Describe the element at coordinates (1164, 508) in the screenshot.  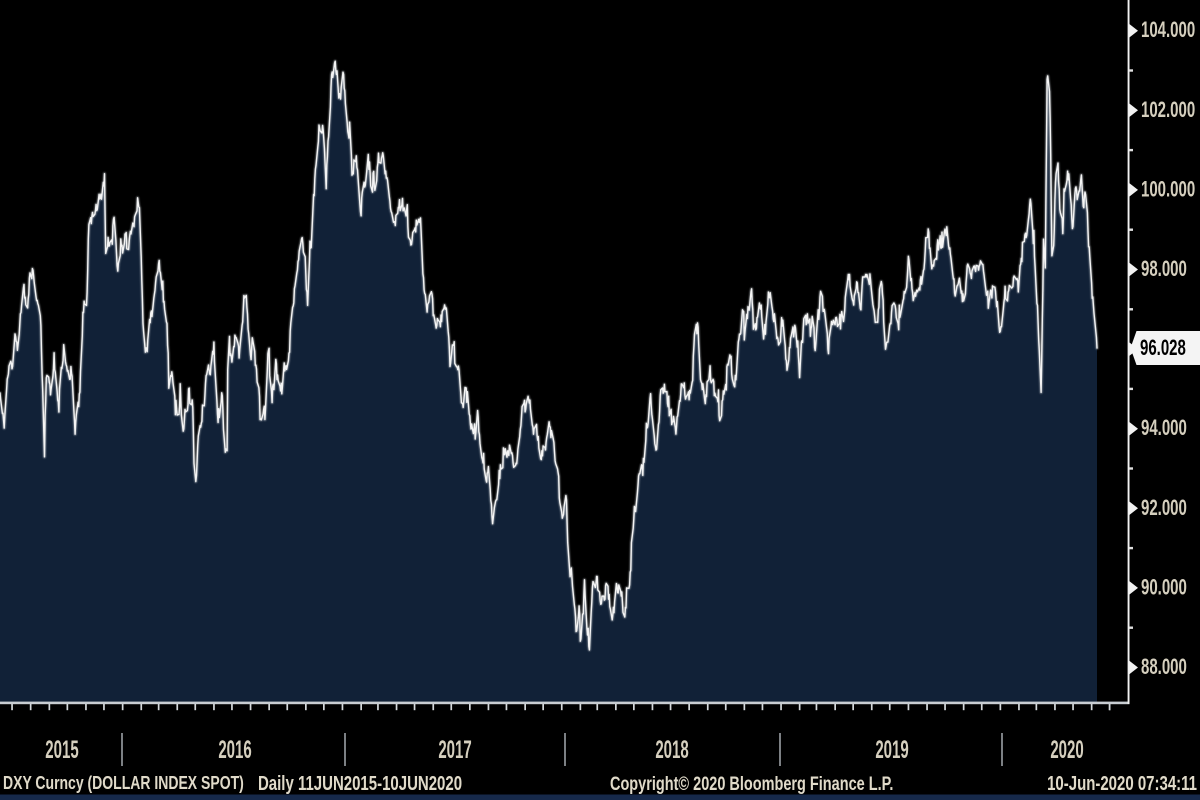
I see `svg-text: 92.000` at that location.